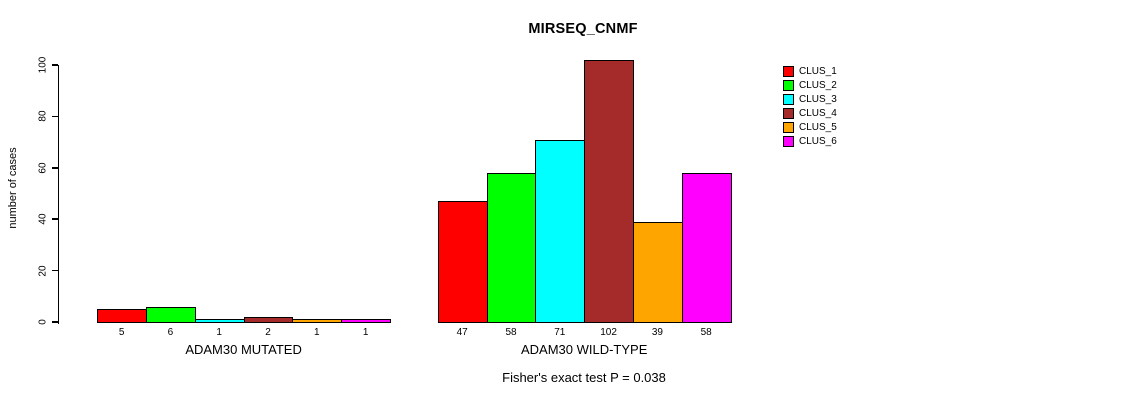  Describe the element at coordinates (43, 322) in the screenshot. I see `y-axis-tick-label: 0` at that location.